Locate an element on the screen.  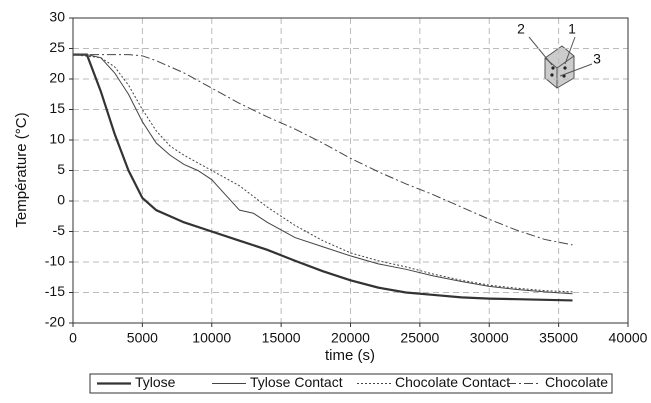
y-tick-label: 15 is located at coordinates (57, 108).